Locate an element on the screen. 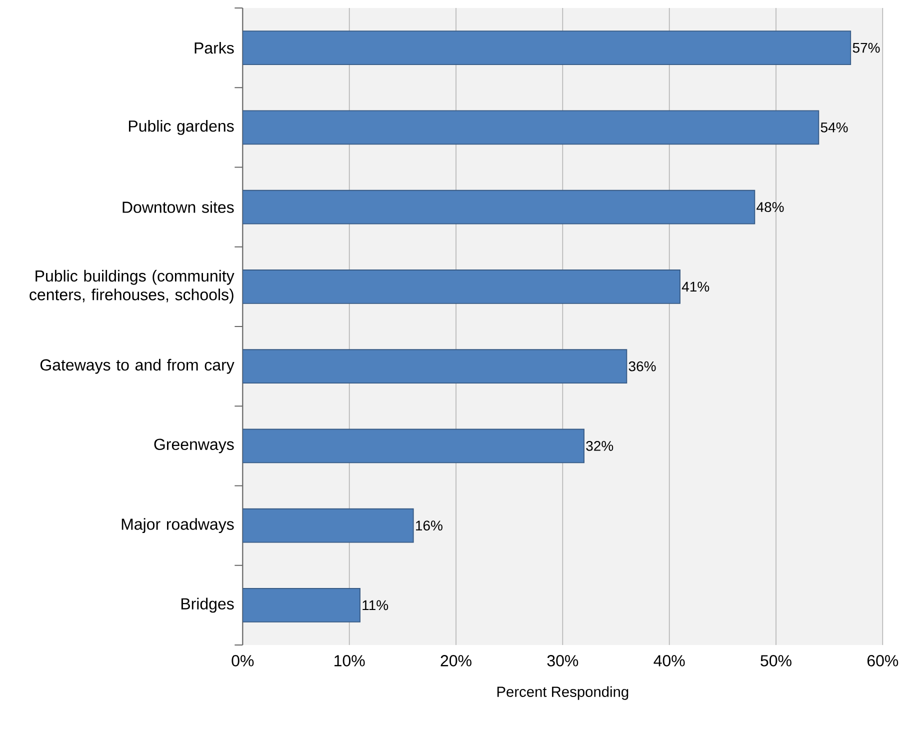  data-label: 11% is located at coordinates (375, 605).